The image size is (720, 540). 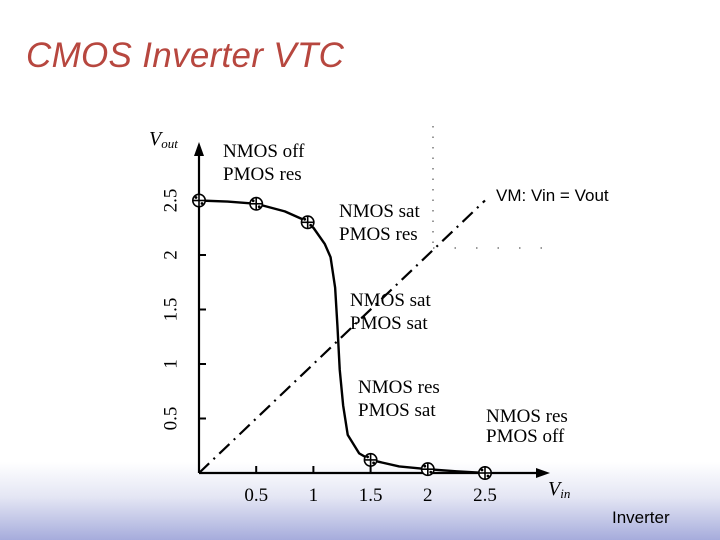 I want to click on region-label-2b: PMOS res, so click(x=378, y=234).